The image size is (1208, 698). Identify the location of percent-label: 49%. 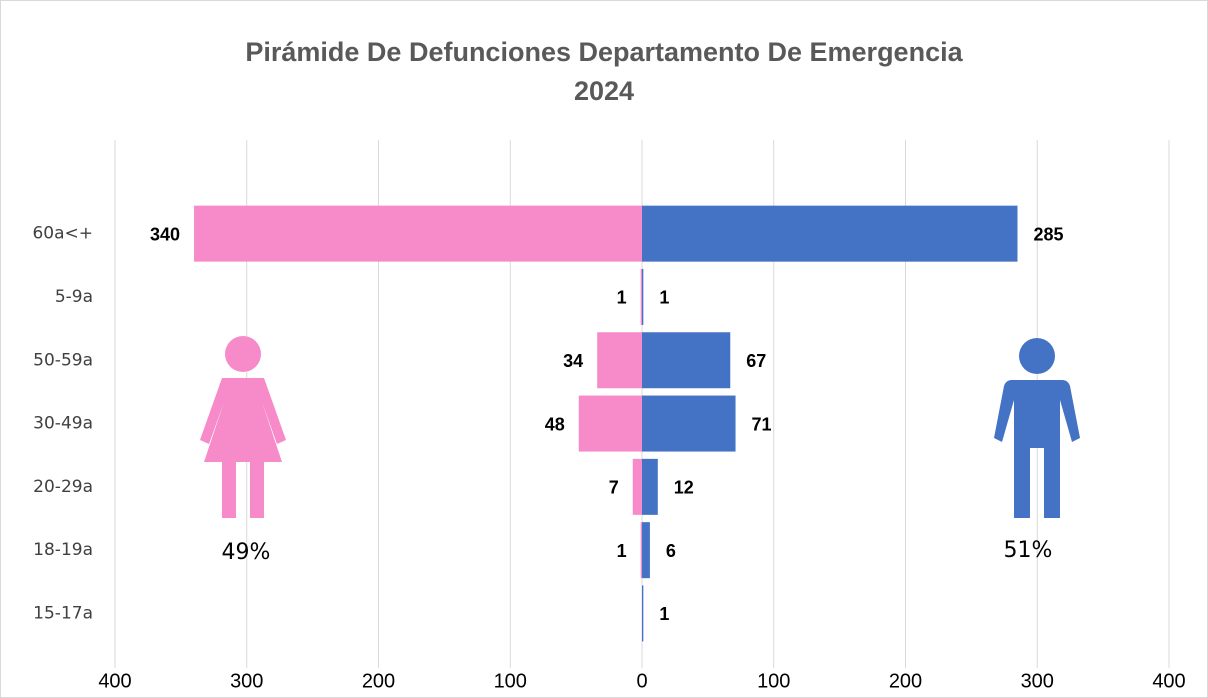
(246, 552).